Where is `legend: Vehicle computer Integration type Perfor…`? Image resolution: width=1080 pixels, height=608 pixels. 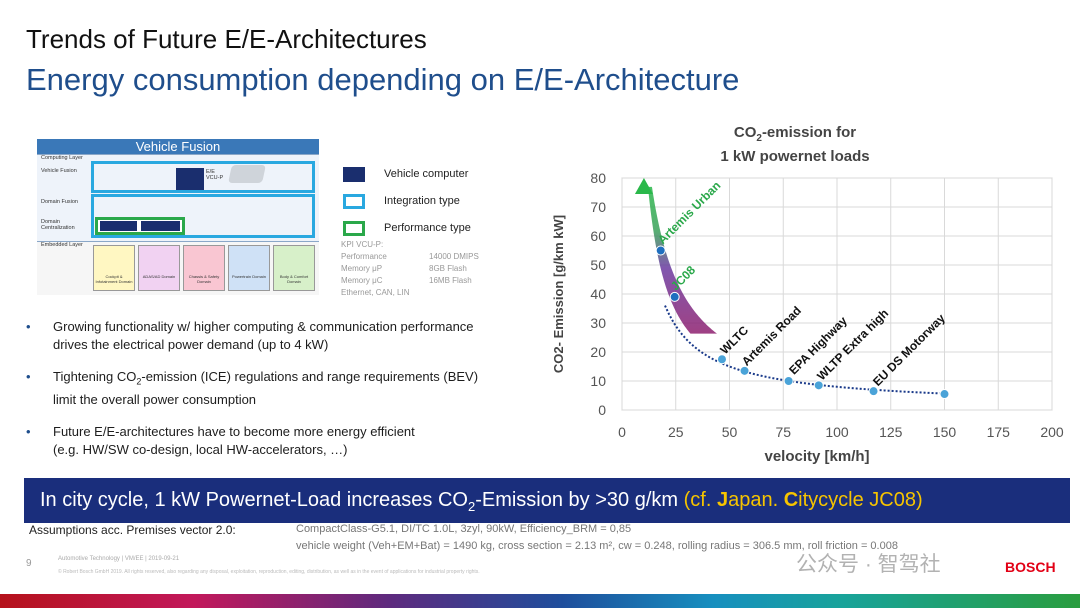 legend: Vehicle computer Integration type Perfor… is located at coordinates (407, 201).